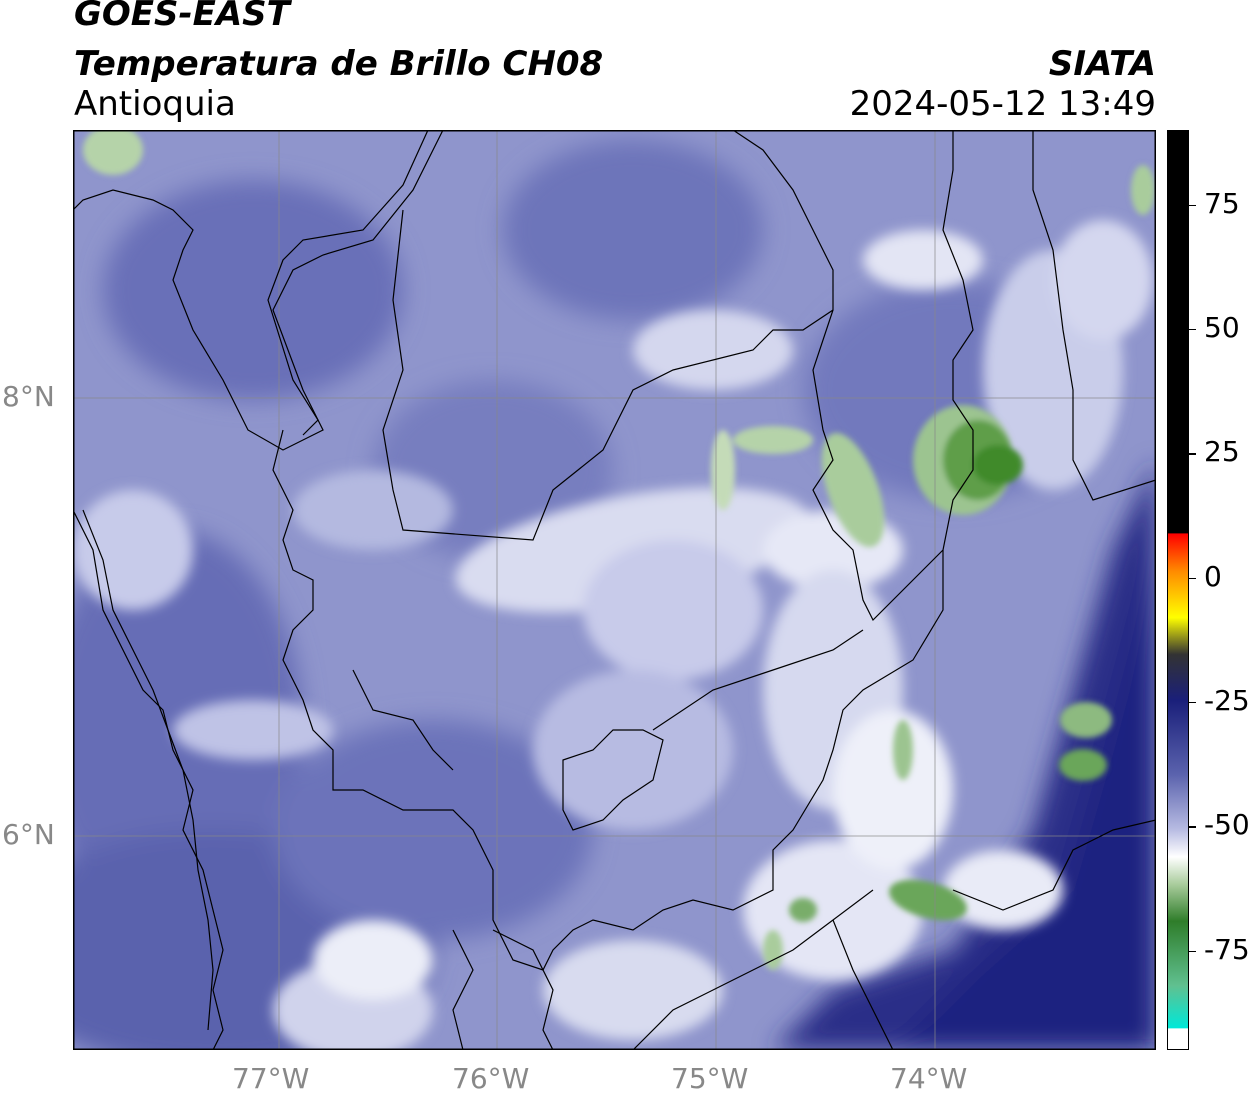 Image resolution: width=1252 pixels, height=1099 pixels. Describe the element at coordinates (491, 1078) in the screenshot. I see `lon-tick-76w: 76°W` at that location.